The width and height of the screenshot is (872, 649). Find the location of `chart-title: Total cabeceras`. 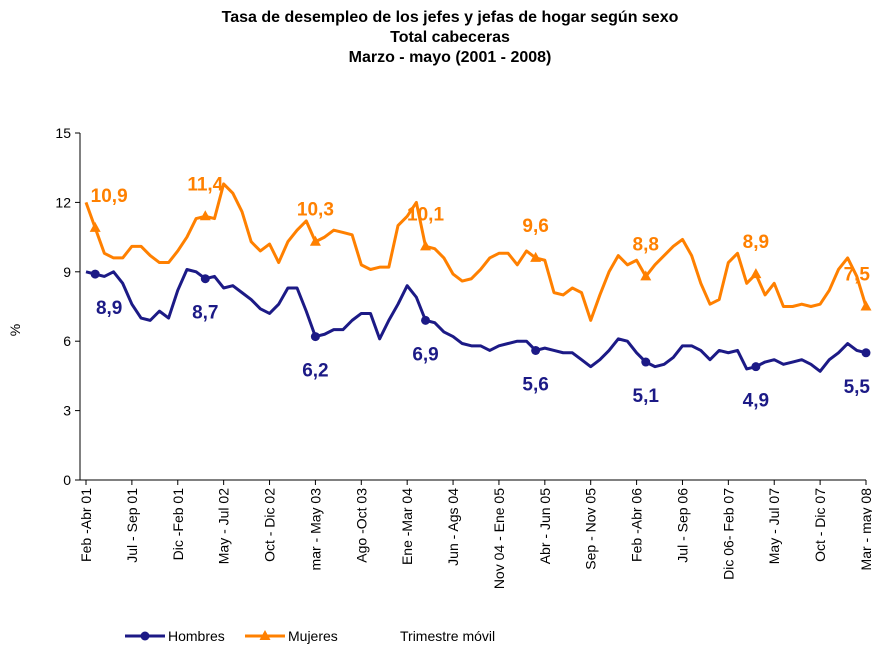

chart-title: Total cabeceras is located at coordinates (450, 37).